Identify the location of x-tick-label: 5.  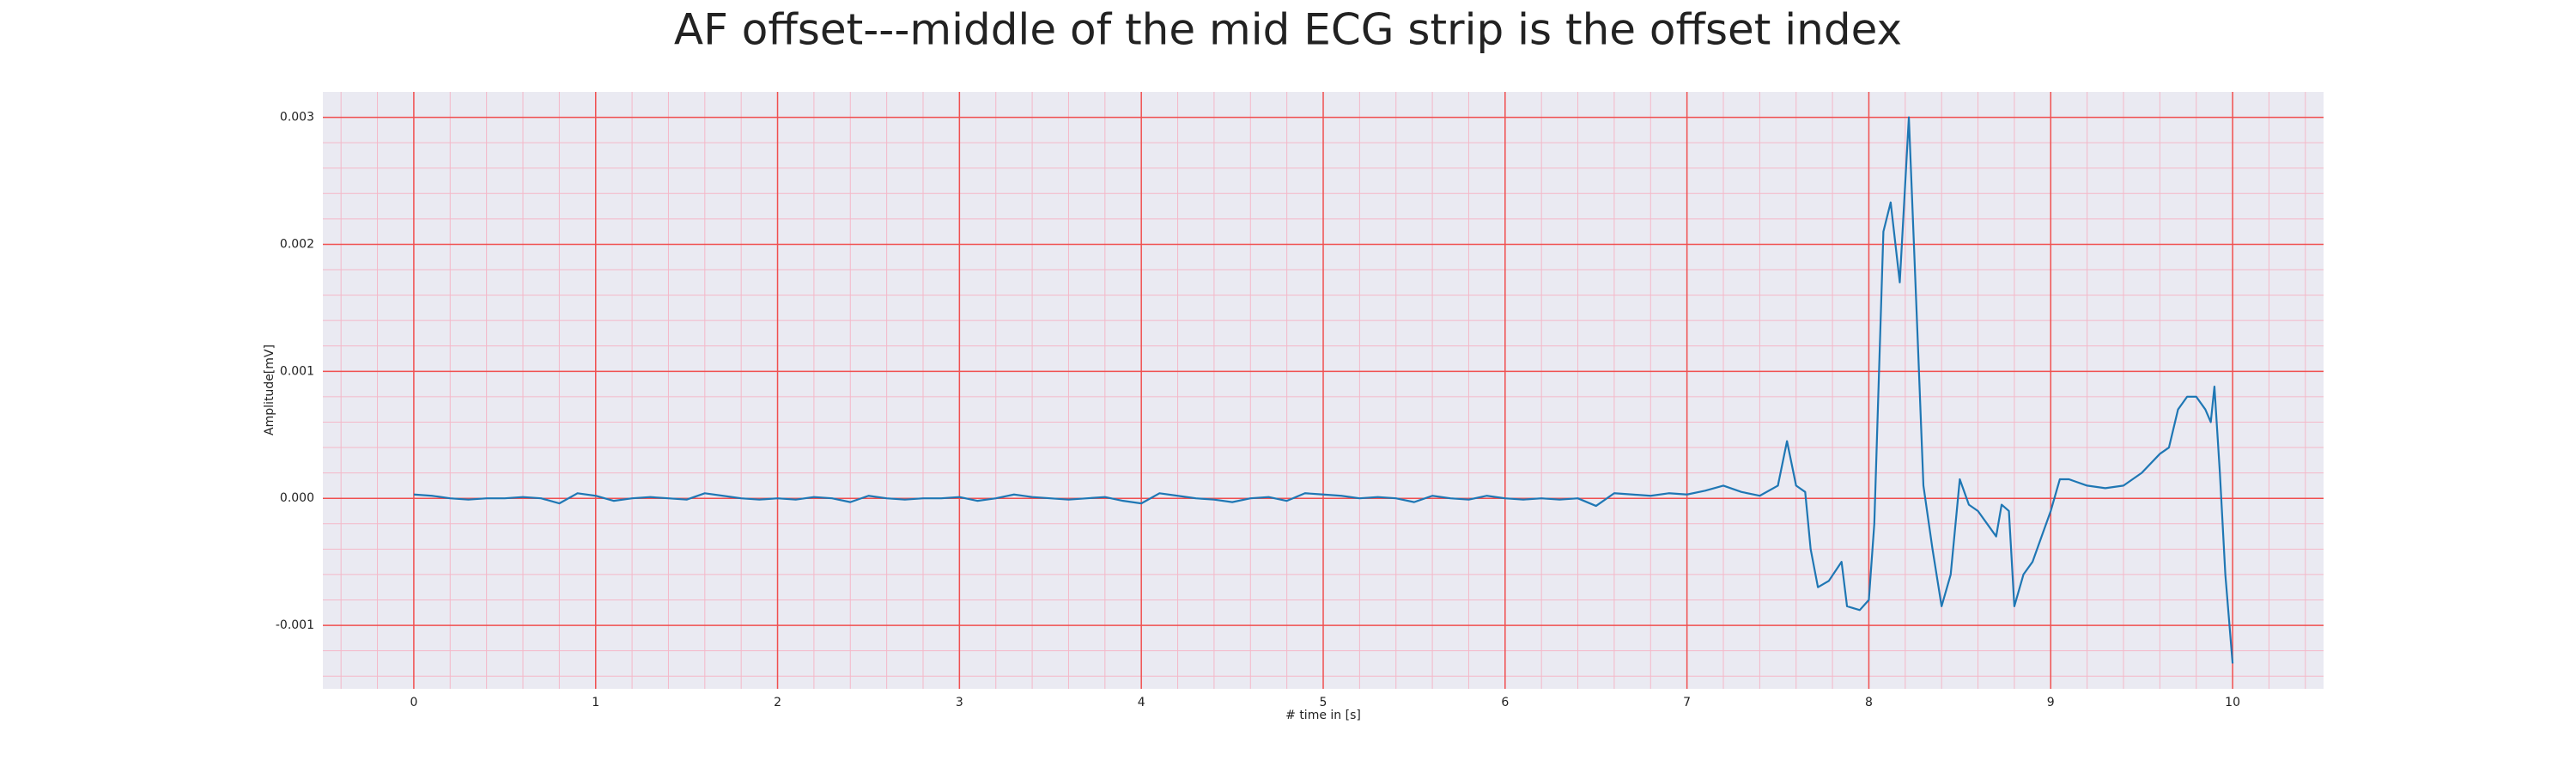
(1323, 702).